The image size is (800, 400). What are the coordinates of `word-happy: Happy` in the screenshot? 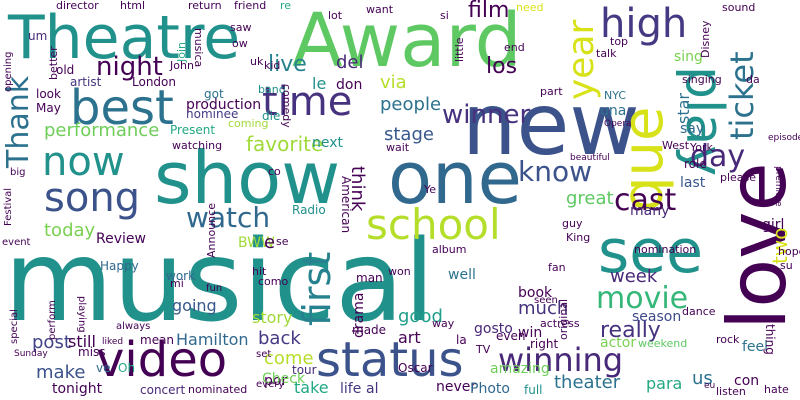 It's located at (119, 266).